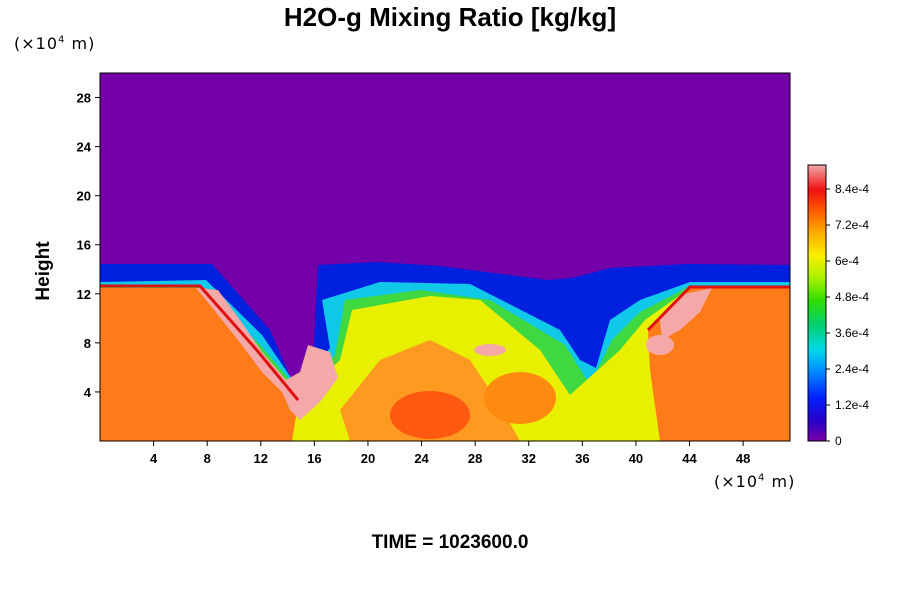  Describe the element at coordinates (817, 303) in the screenshot. I see `colorbar` at that location.